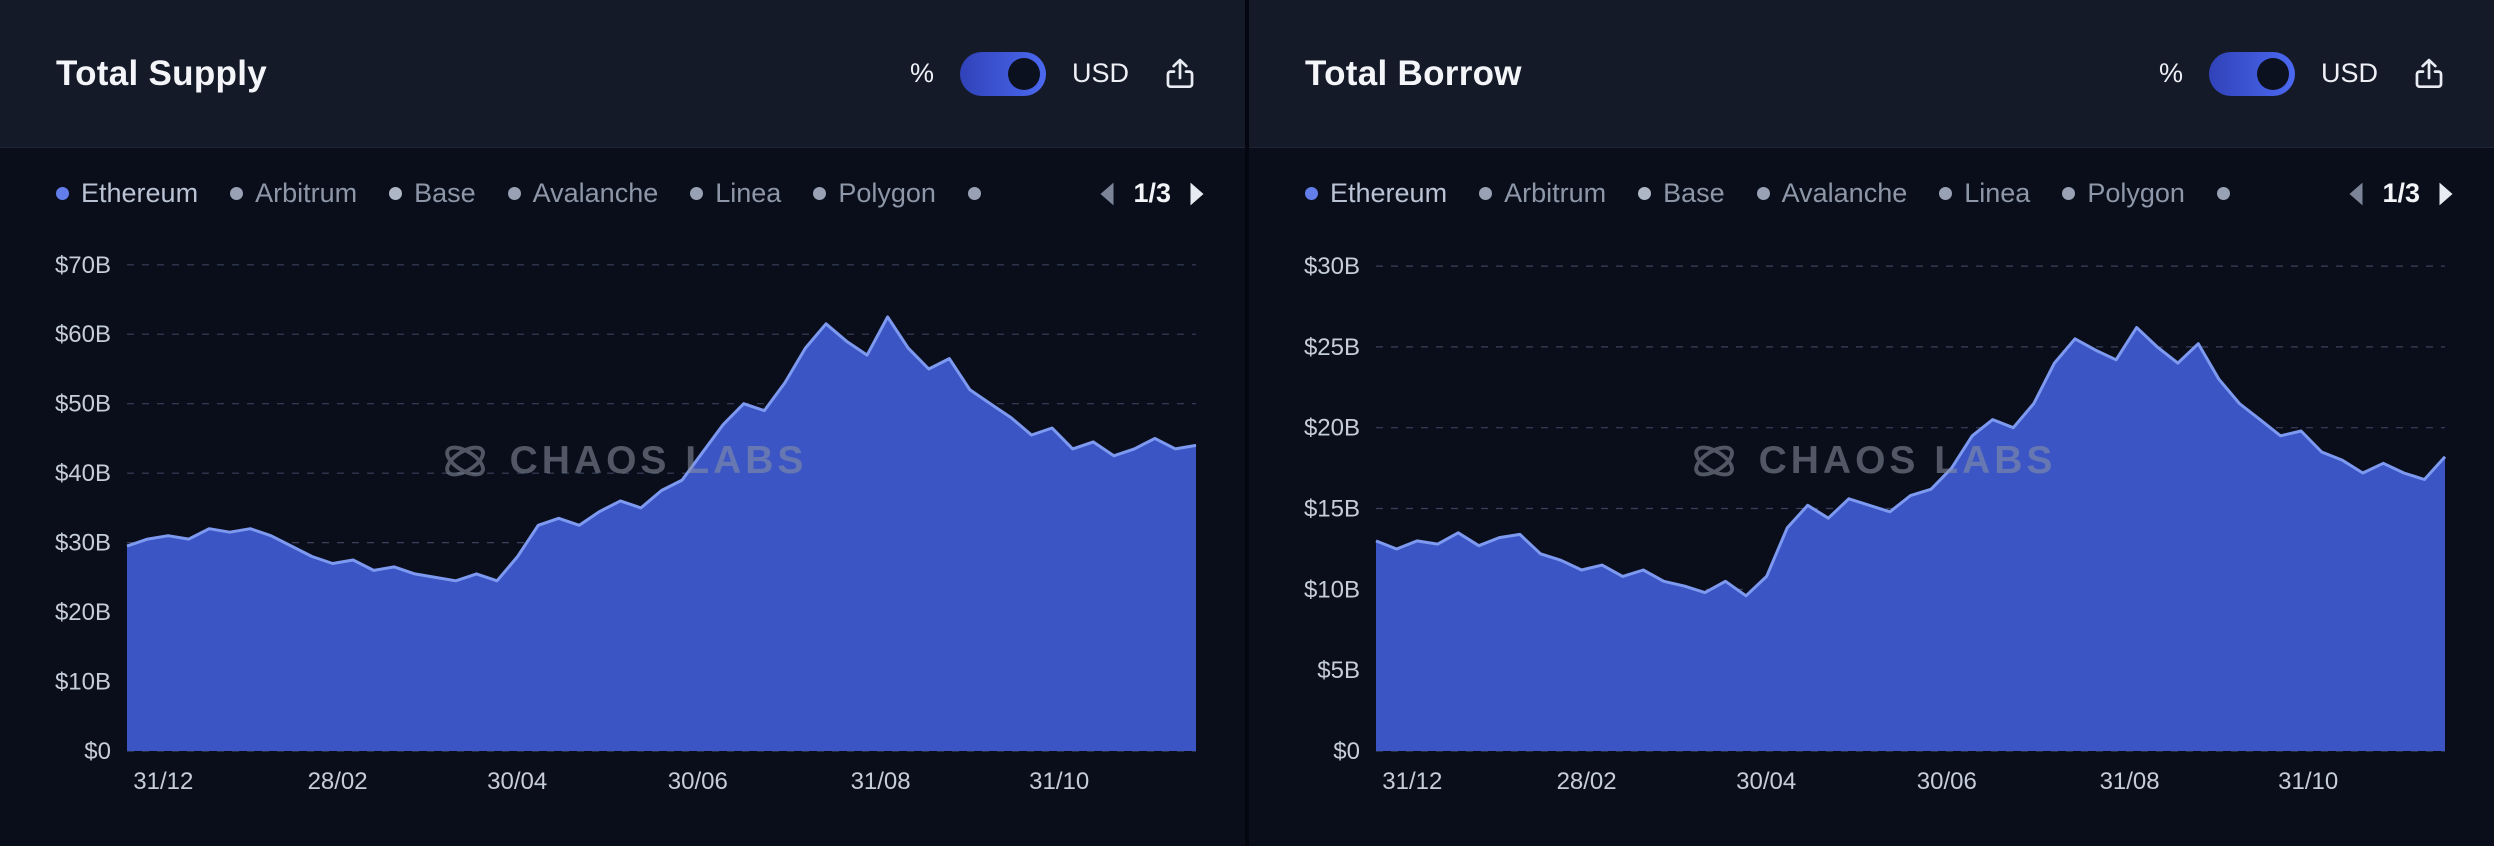 This screenshot has height=846, width=2494. I want to click on legend-label: Linea, so click(1997, 193).